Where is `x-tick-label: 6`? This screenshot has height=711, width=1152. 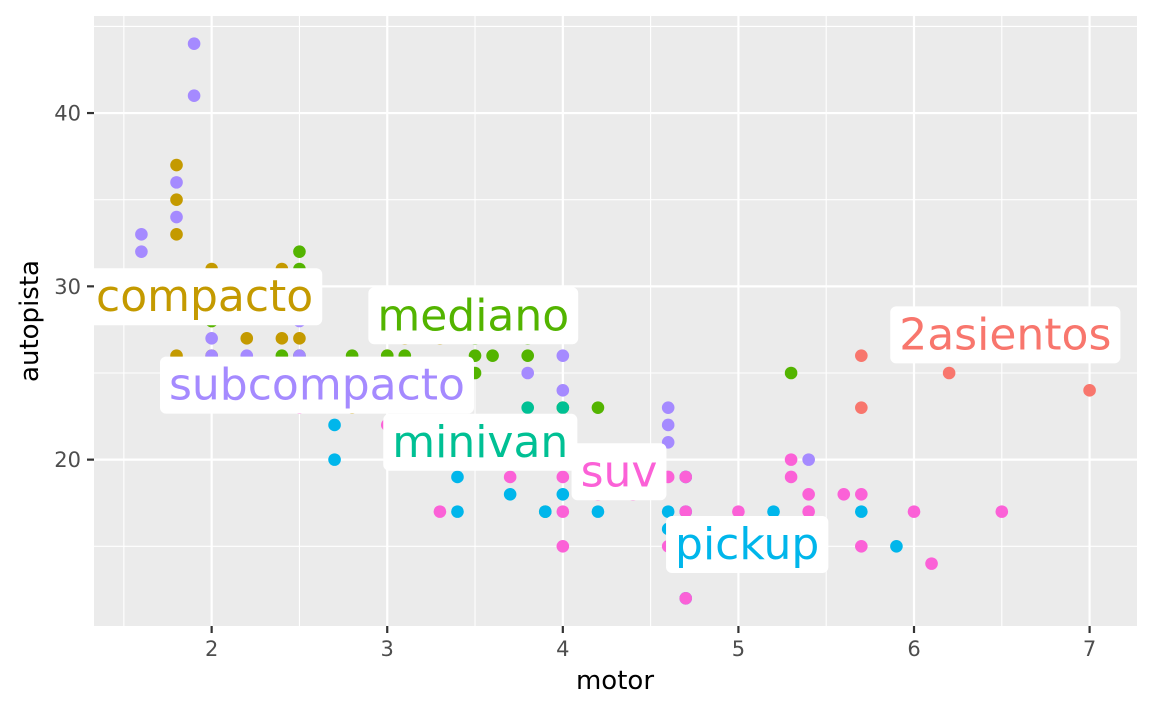 x-tick-label: 6 is located at coordinates (913, 649).